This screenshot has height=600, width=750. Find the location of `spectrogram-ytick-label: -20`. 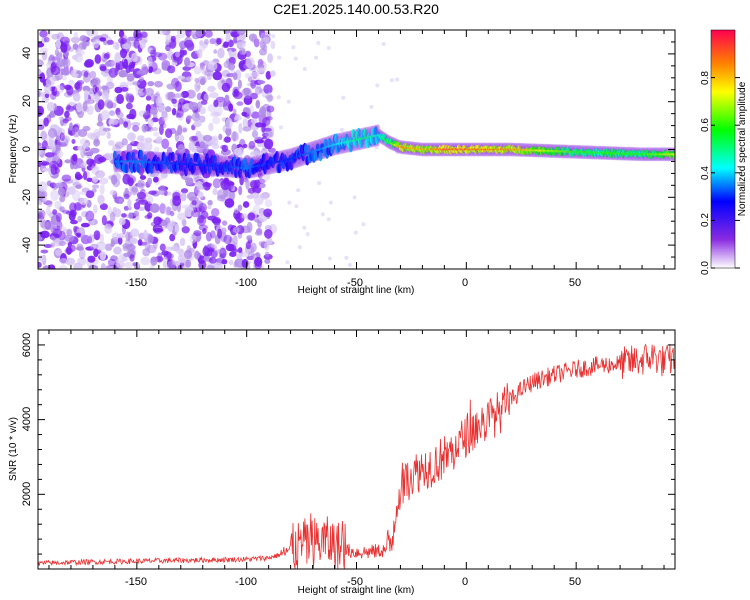

spectrogram-ytick-label: -20 is located at coordinates (27, 197).